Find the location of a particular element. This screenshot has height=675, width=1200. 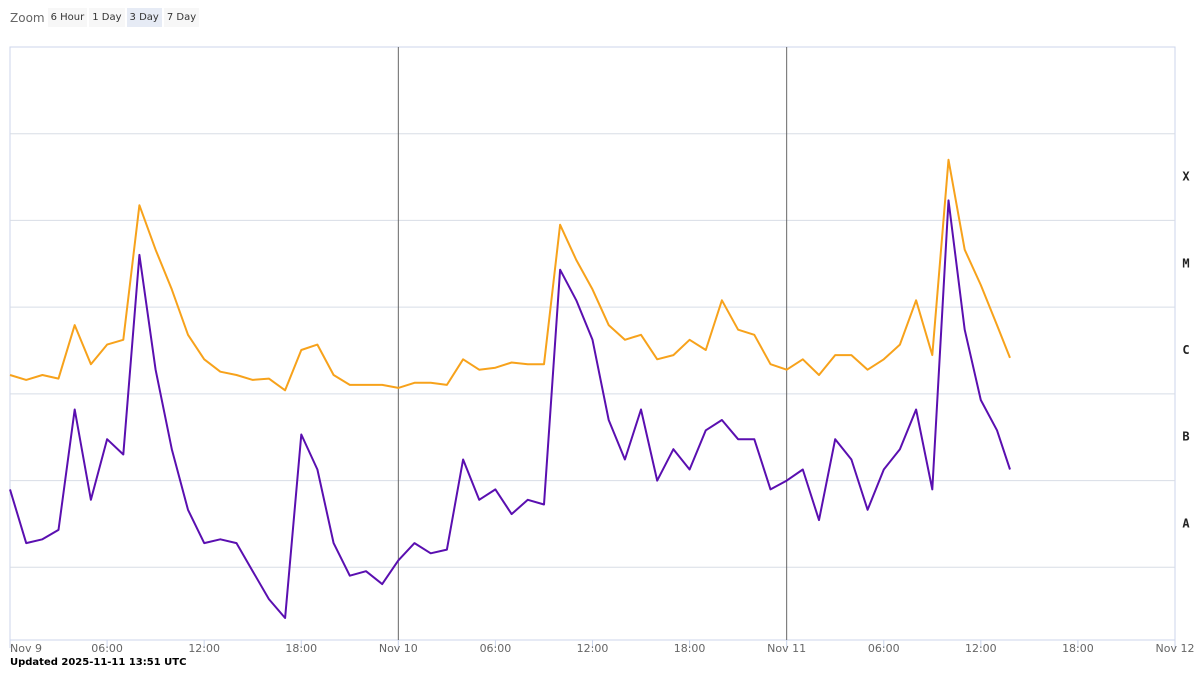

zoom-bar: Zoom 6 Hour 1 Day 3 Day 7 Day is located at coordinates (105, 17).